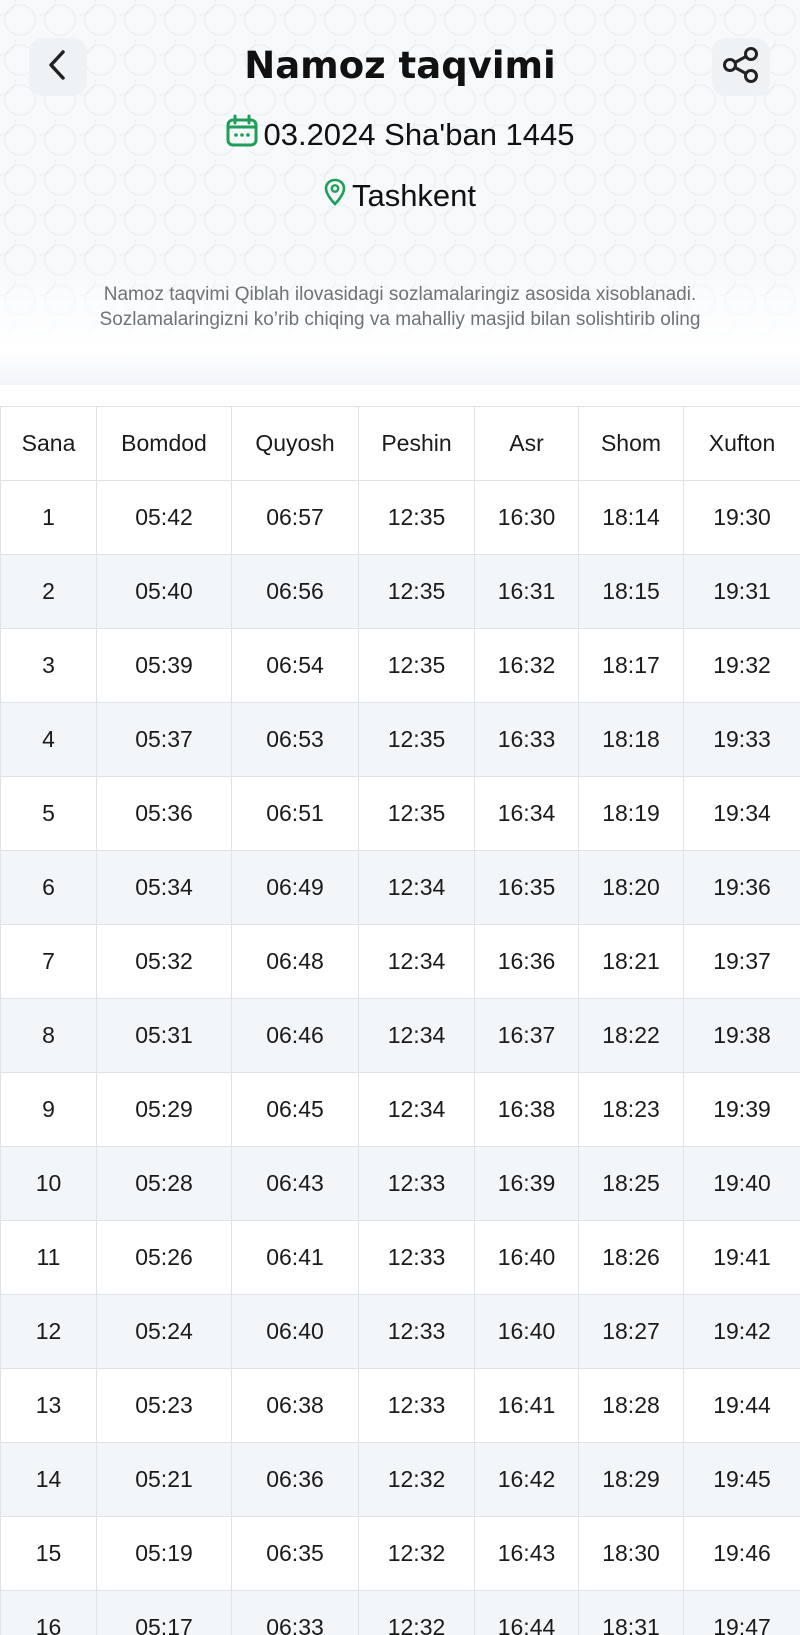 Image resolution: width=800 pixels, height=1635 pixels. Describe the element at coordinates (741, 1331) in the screenshot. I see `cell-xufton: 19:42` at that location.